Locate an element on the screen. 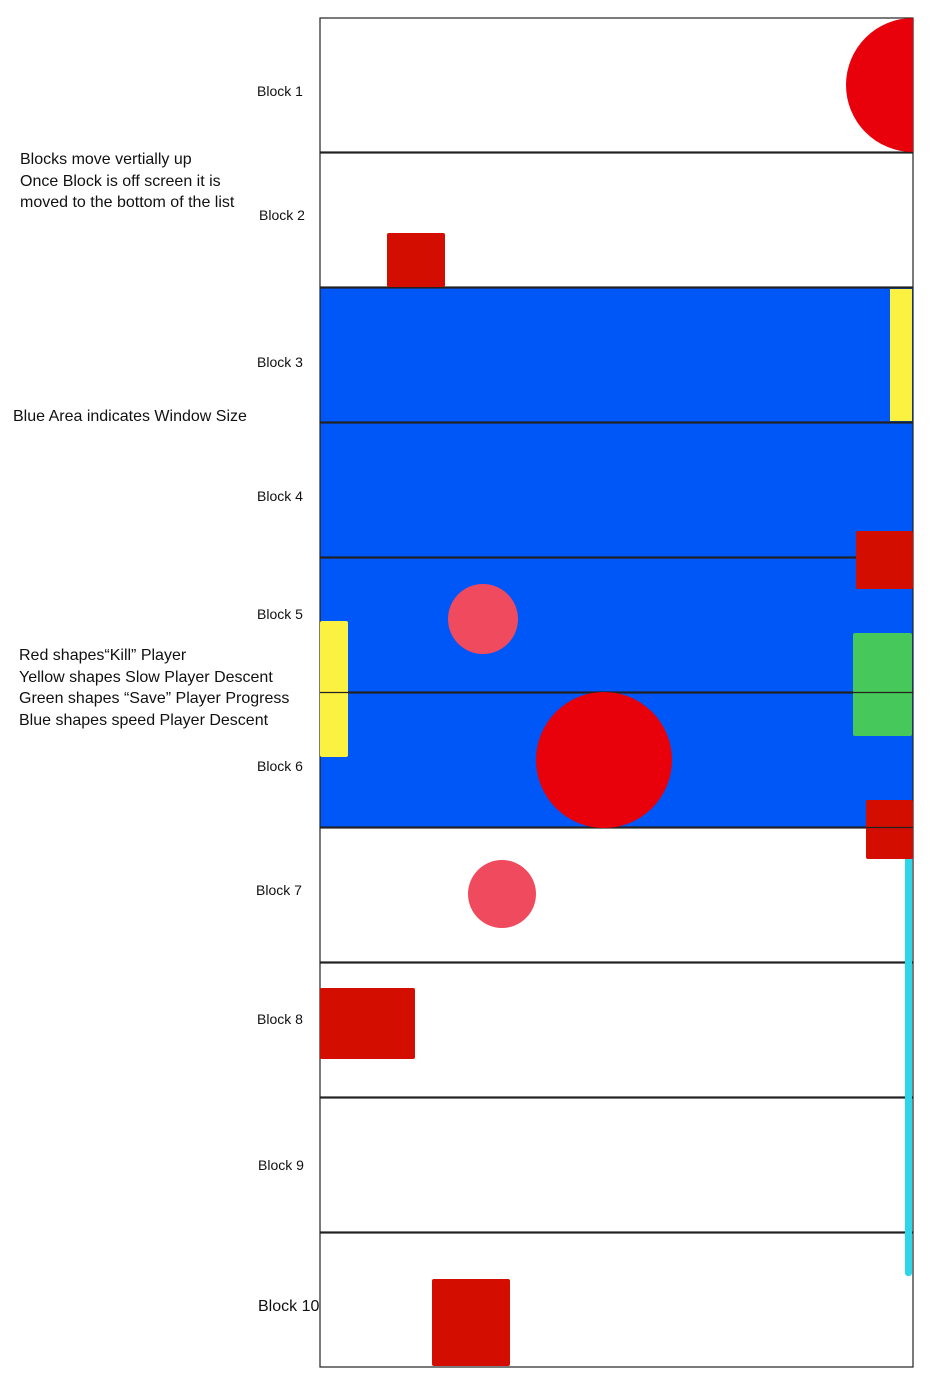 This screenshot has width=933, height=1400. kill-circle-large is located at coordinates (604, 760).